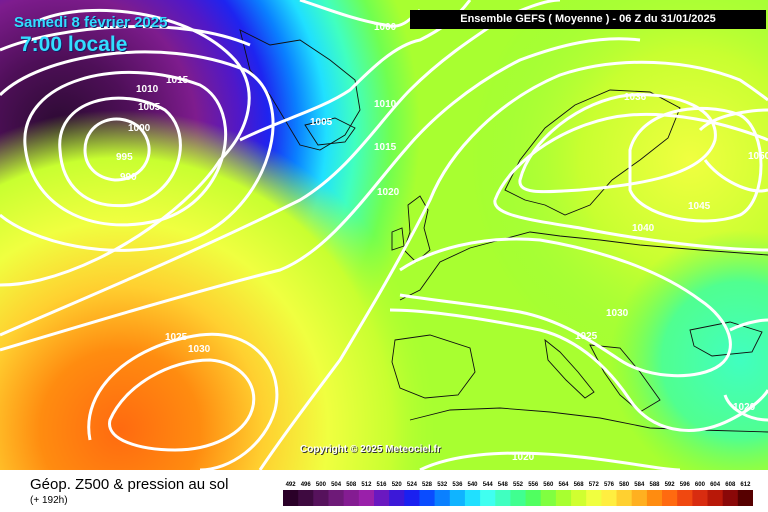  Describe the element at coordinates (125, 38) in the screenshot. I see `isobar-1010-low` at that location.